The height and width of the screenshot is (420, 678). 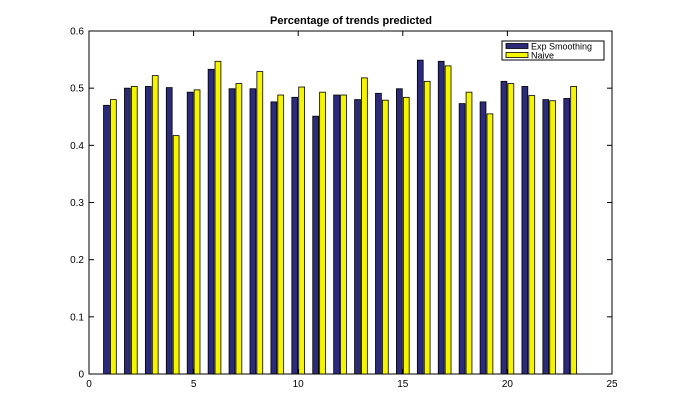 What do you see at coordinates (194, 384) in the screenshot?
I see `x-tick-label: 5` at bounding box center [194, 384].